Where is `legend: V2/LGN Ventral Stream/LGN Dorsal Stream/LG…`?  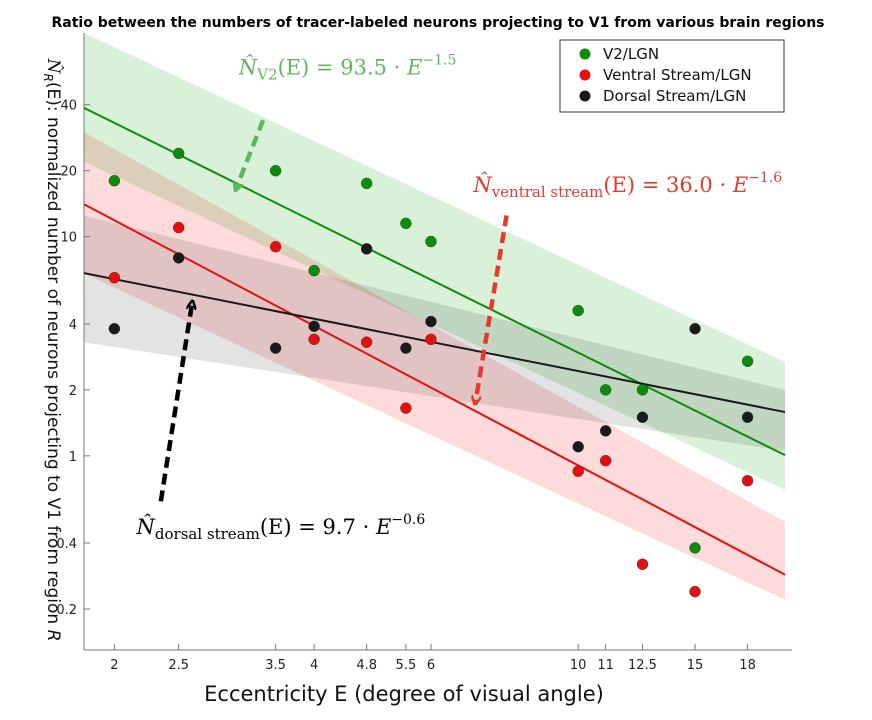
legend: V2/LGN Ventral Stream/LGN Dorsal Stream/LG… is located at coordinates (672, 76).